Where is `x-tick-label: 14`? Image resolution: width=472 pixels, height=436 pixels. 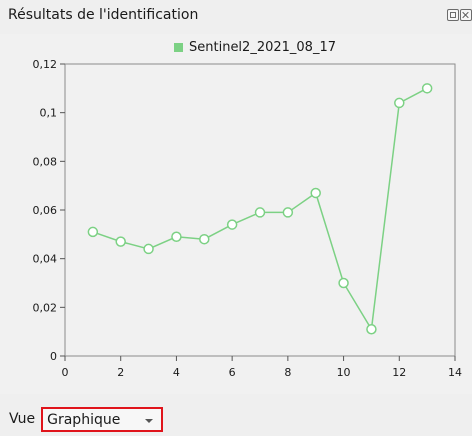
x-tick-label: 14 is located at coordinates (455, 372).